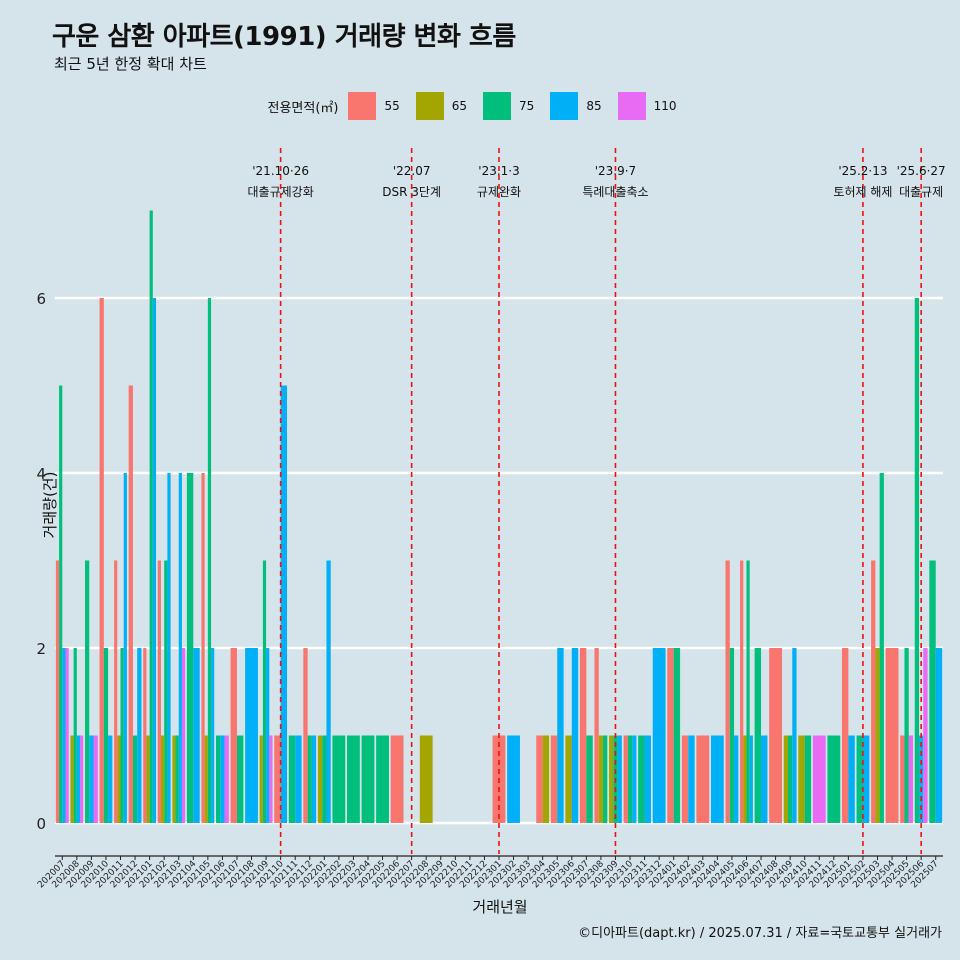  I want to click on legend: 전용면적(㎡) 55 65 75 85 110, so click(480, 106).